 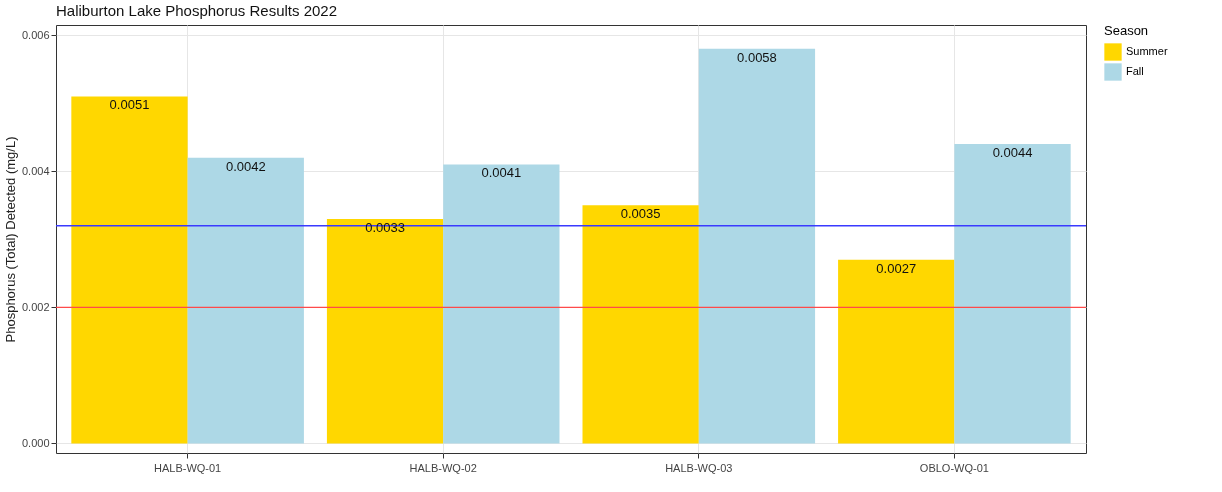 What do you see at coordinates (443, 467) in the screenshot?
I see `x-tick-label: HALB-WQ-02` at bounding box center [443, 467].